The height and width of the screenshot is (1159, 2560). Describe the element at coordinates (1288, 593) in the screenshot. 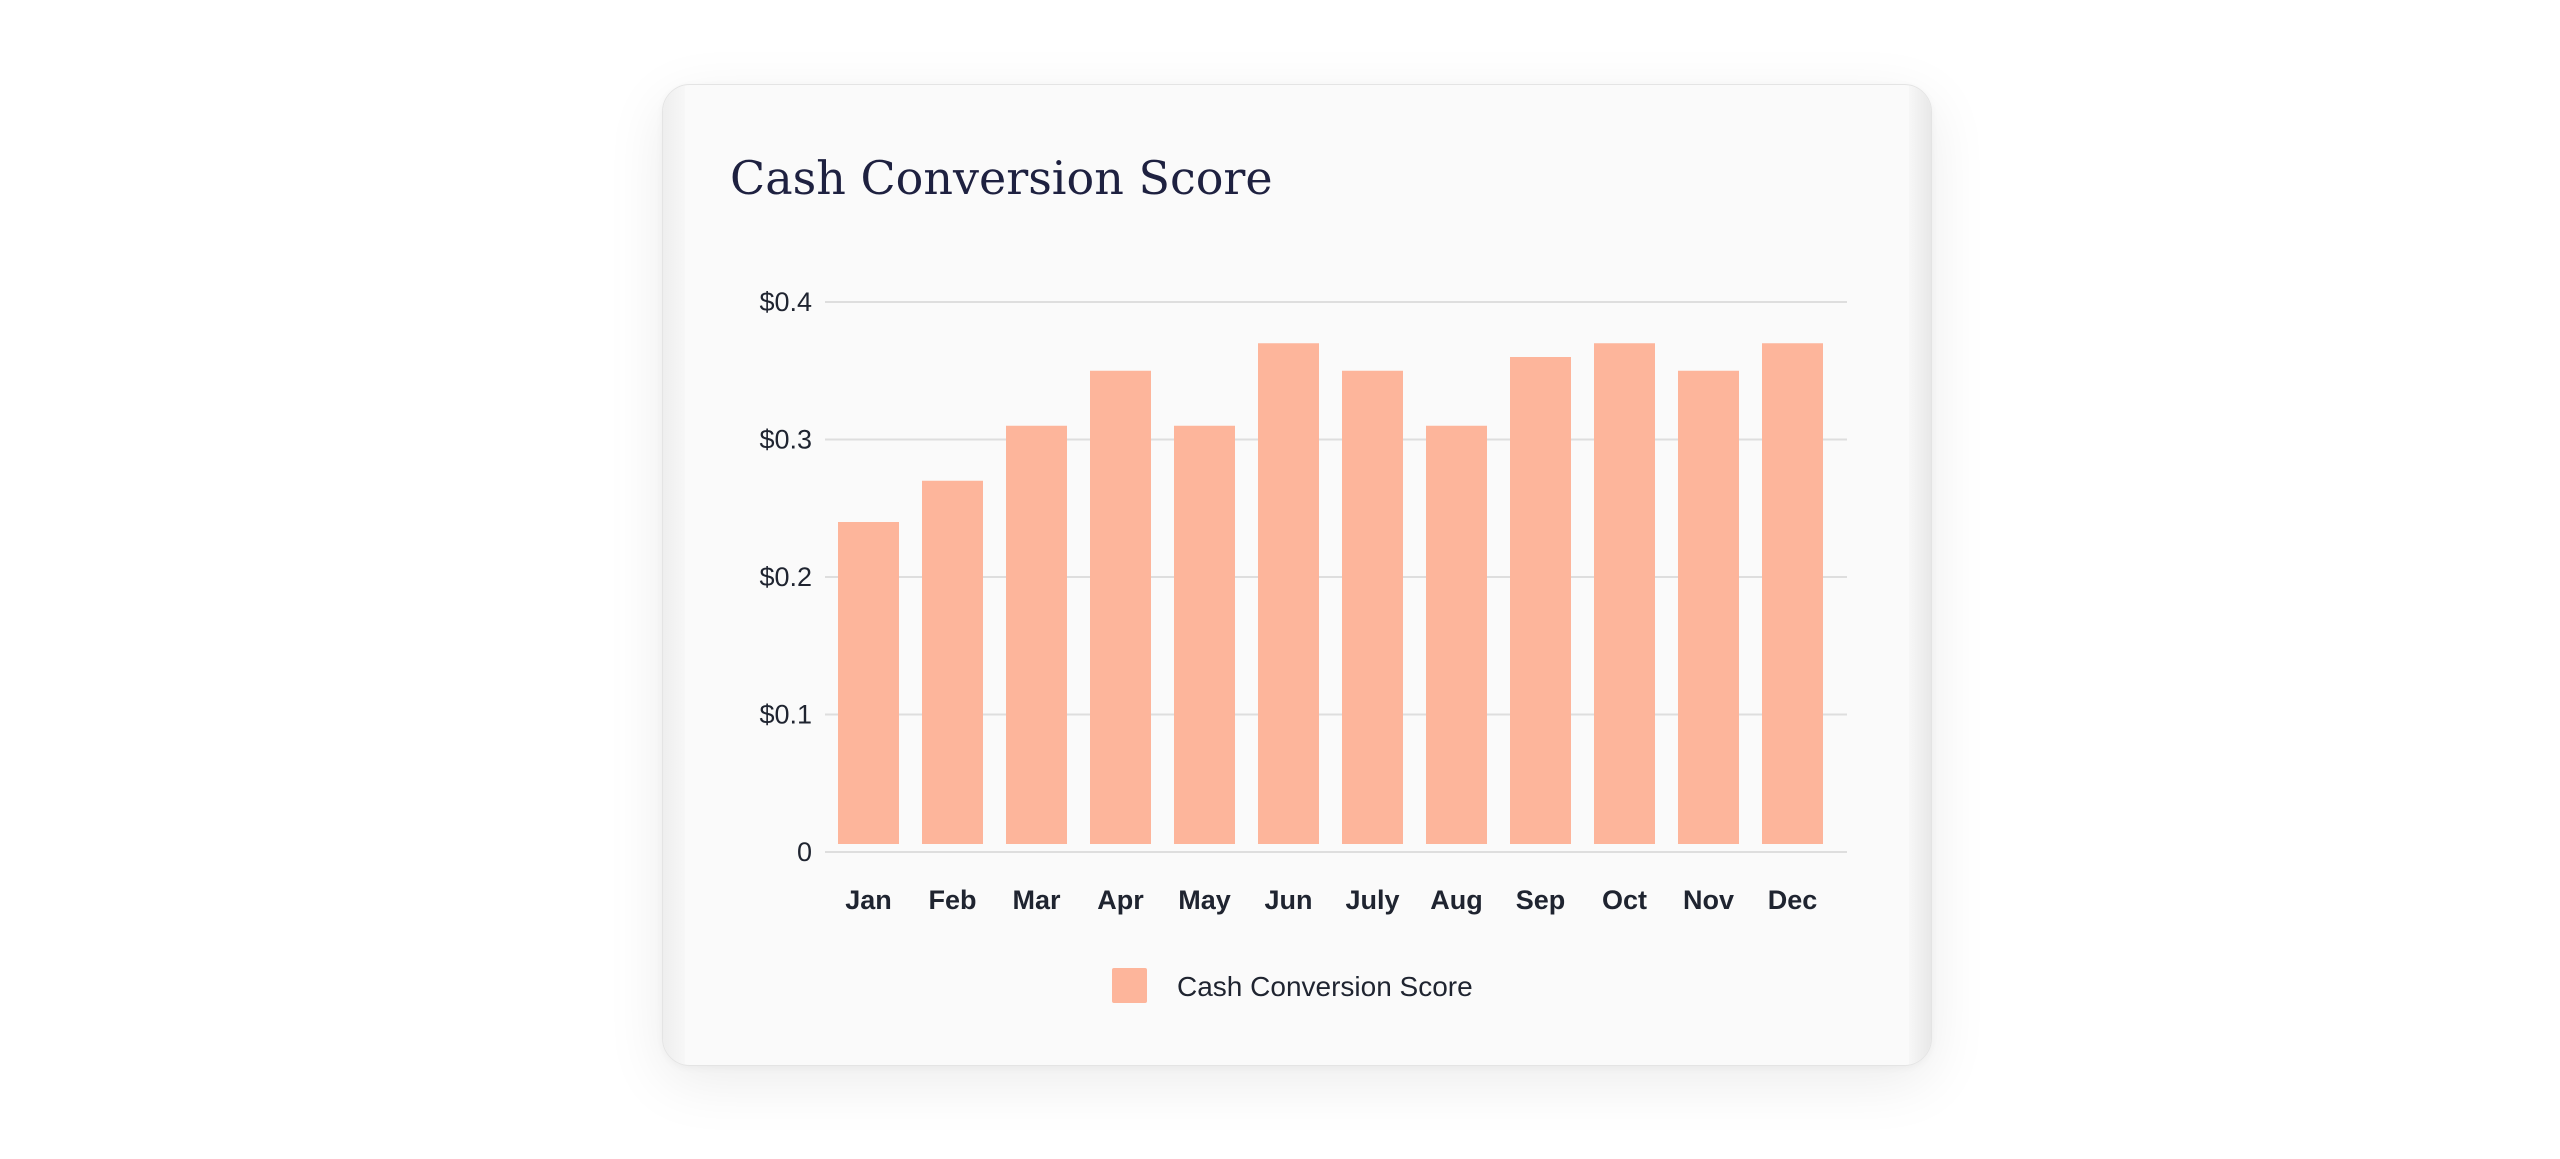

I see `bar-jun` at that location.